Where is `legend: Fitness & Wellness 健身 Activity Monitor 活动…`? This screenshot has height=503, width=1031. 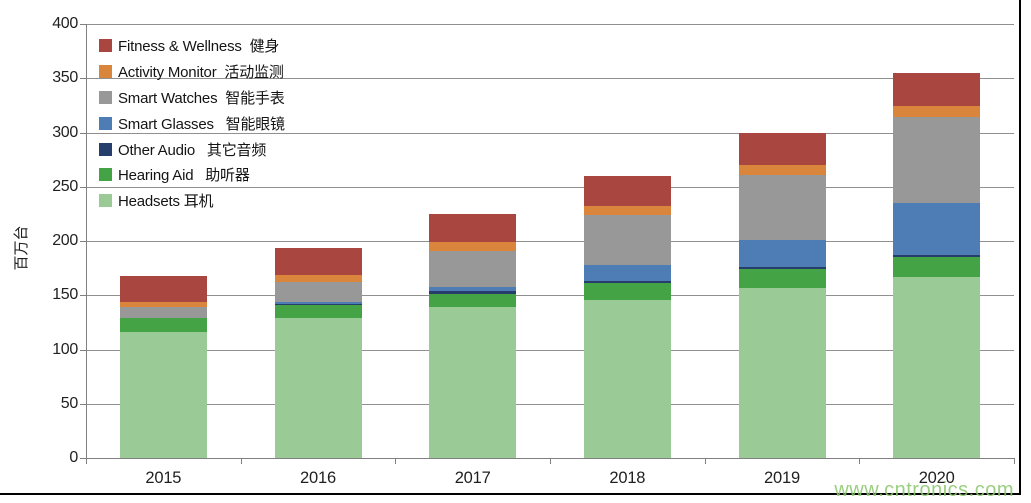
legend: Fitness & Wellness 健身 Activity Monitor 活动… is located at coordinates (192, 123).